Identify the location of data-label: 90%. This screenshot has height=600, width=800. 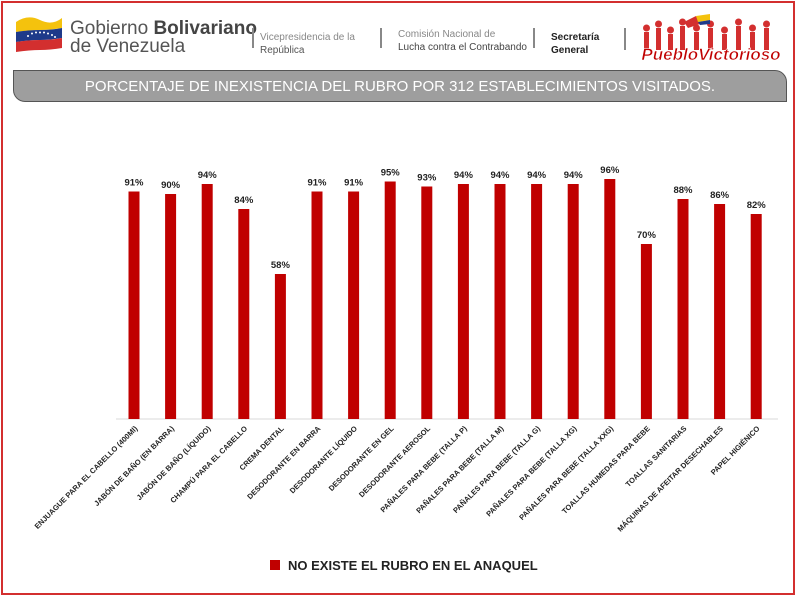
(171, 185).